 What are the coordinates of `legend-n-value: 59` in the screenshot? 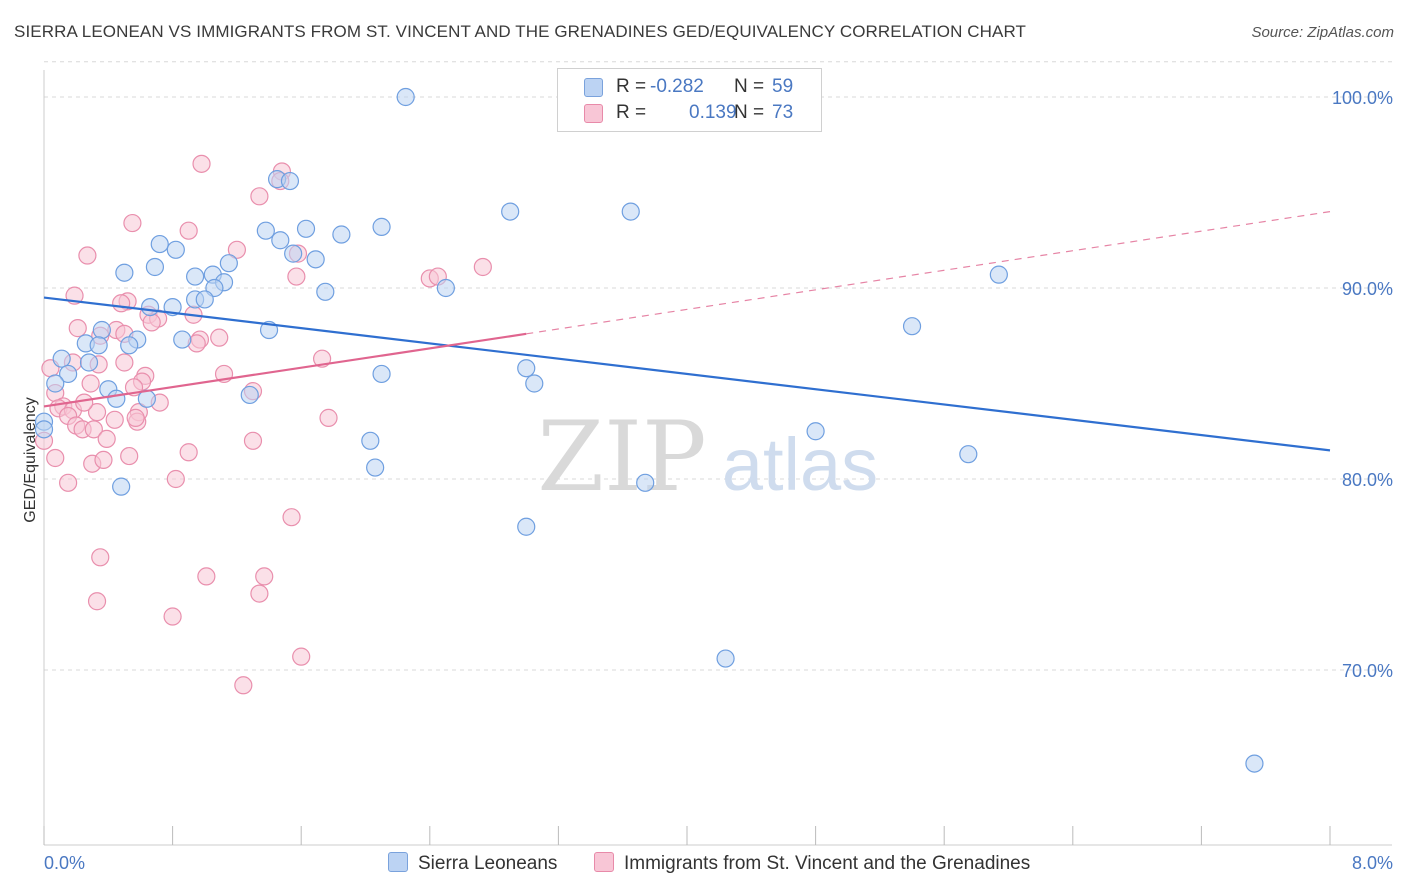 It's located at (783, 86).